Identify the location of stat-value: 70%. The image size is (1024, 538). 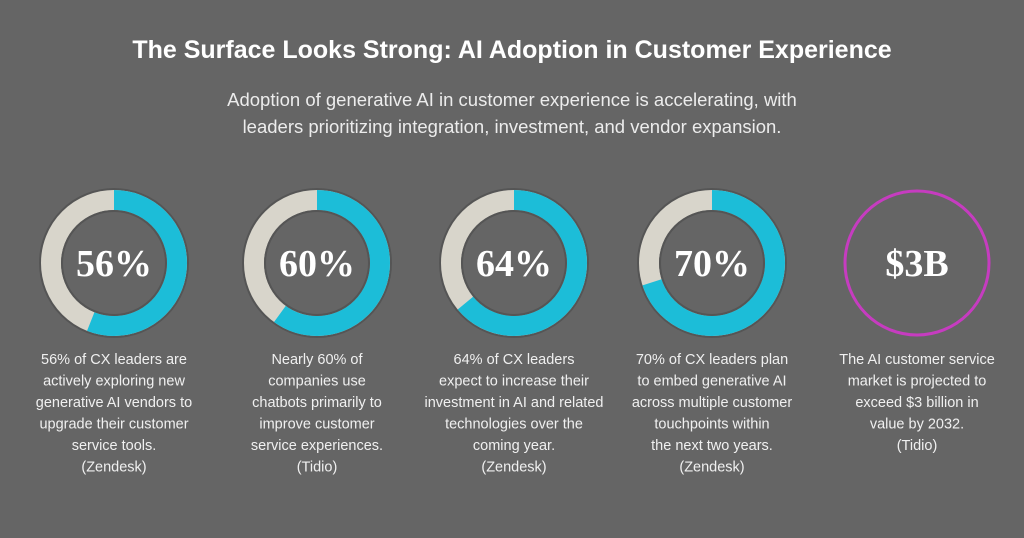
(712, 264).